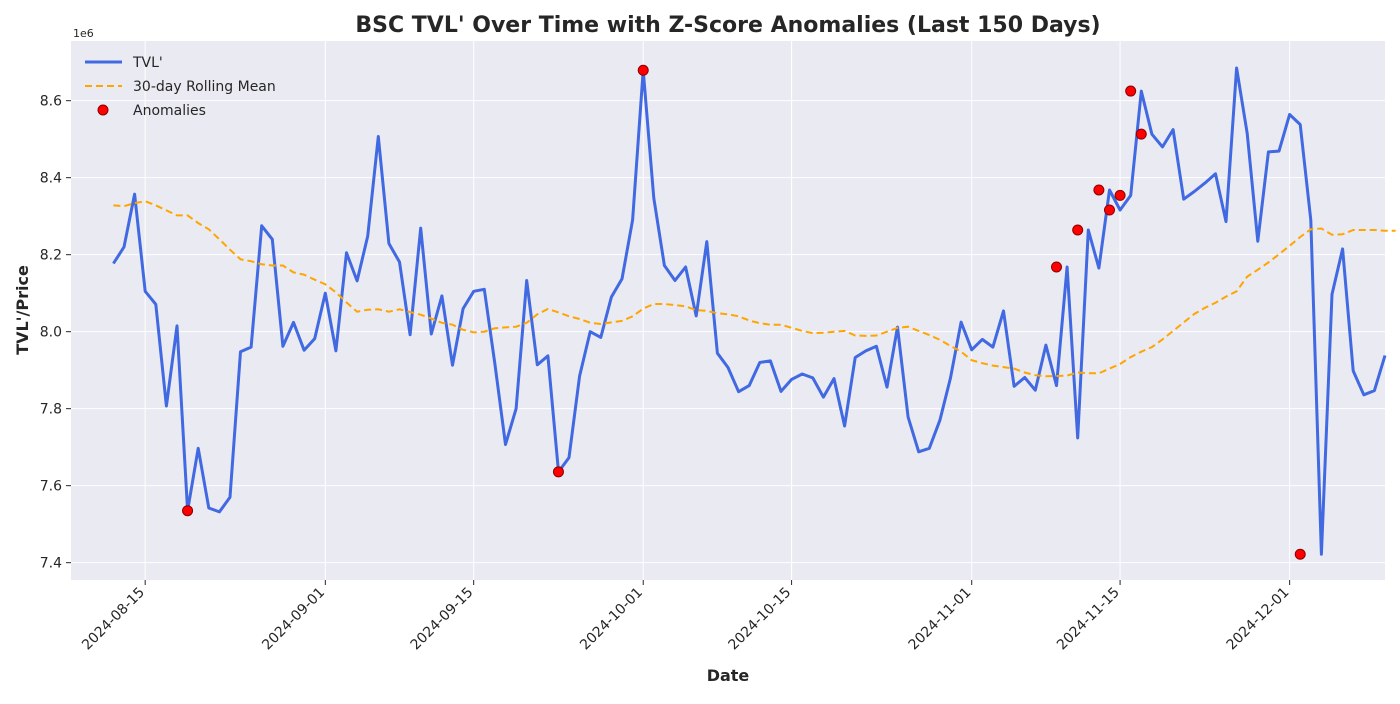 The image size is (1400, 704). Describe the element at coordinates (760, 619) in the screenshot. I see `x-tick-label: 2024-10-15` at that location.